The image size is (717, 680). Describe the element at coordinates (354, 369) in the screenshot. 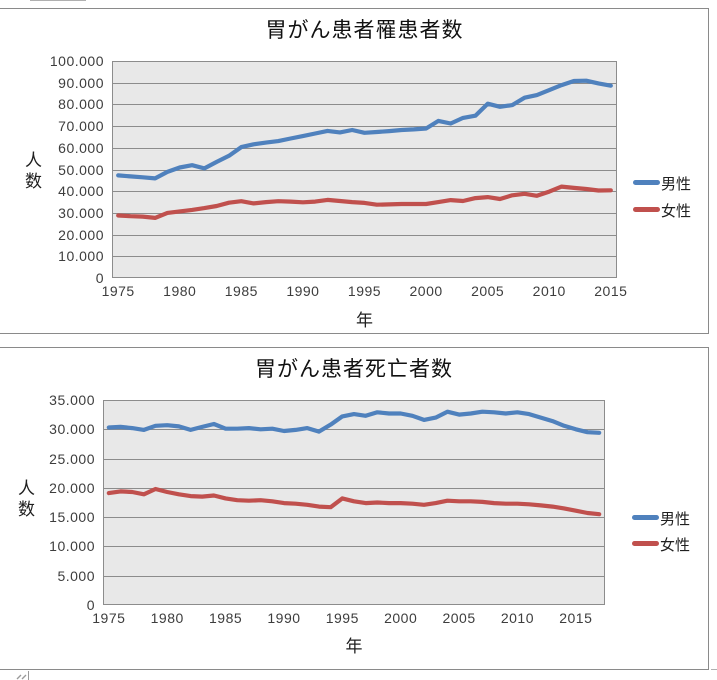

I see `mortality-chart-title: 胃がん患者死亡者数` at that location.